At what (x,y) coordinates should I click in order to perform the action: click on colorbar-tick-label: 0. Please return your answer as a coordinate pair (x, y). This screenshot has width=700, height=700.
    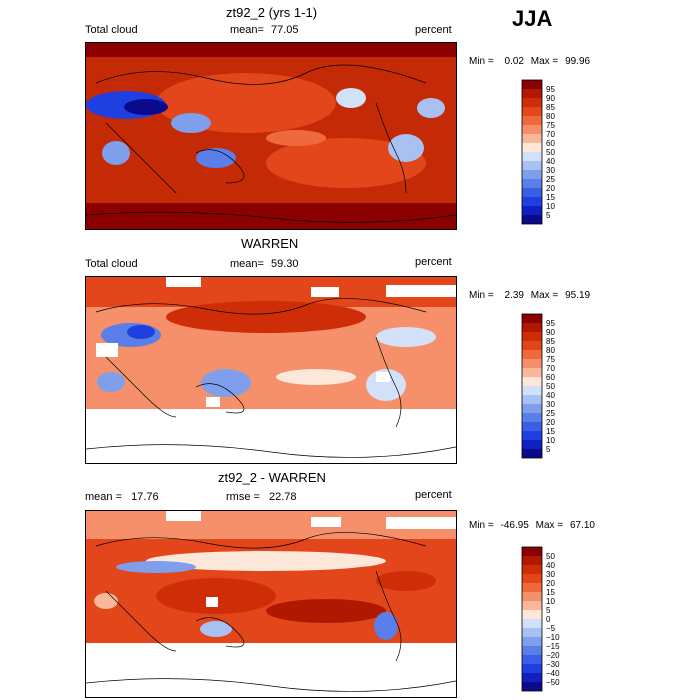
    Looking at the image, I should click on (548, 619).